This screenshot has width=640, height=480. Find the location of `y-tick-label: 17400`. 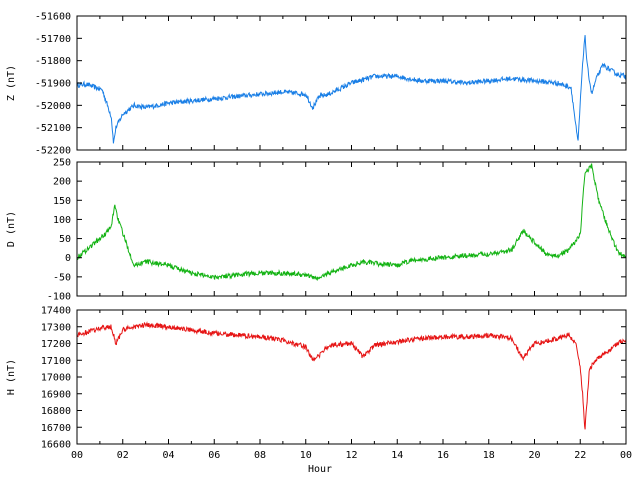

y-tick-label: 17400 is located at coordinates (56, 311).